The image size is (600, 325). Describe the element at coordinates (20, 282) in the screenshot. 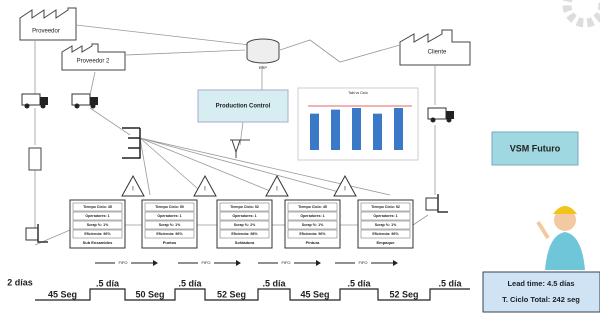

I see `label: 2 días` at that location.